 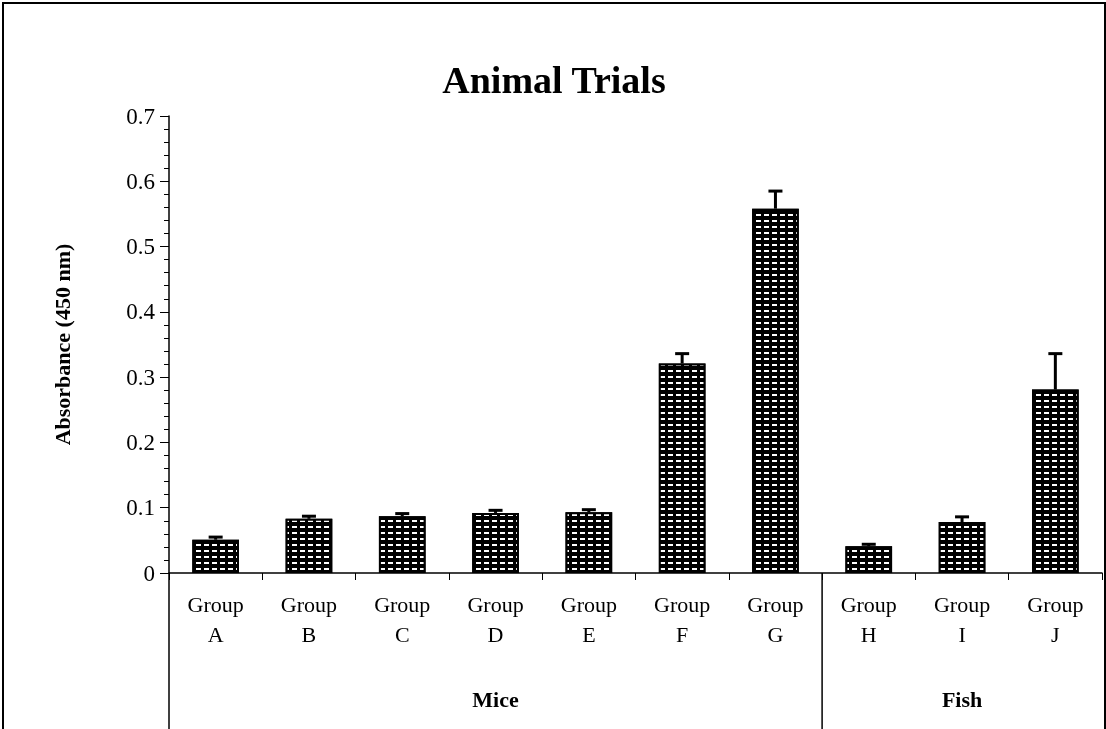 What do you see at coordinates (62, 344) in the screenshot?
I see `y-axis-title: Absorbance (450 nm)` at bounding box center [62, 344].